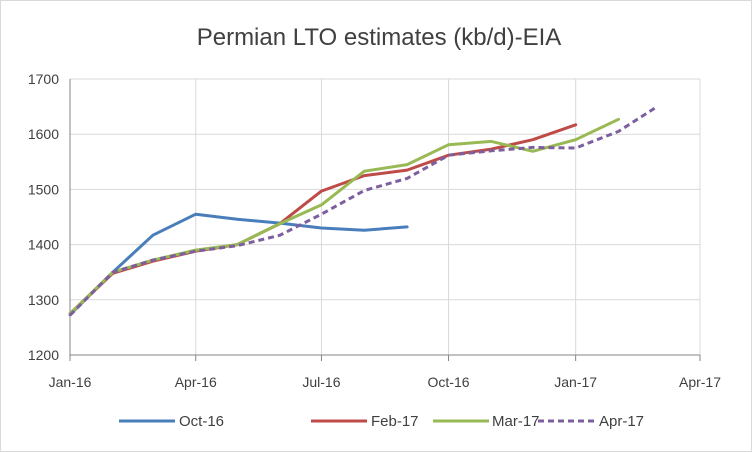  Describe the element at coordinates (70, 382) in the screenshot. I see `x-tick-label: Jan-16` at that location.